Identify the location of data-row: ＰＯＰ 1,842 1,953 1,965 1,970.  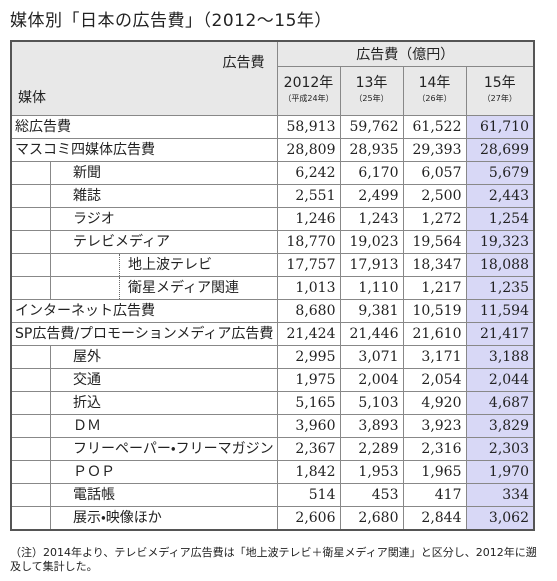
(272, 472).